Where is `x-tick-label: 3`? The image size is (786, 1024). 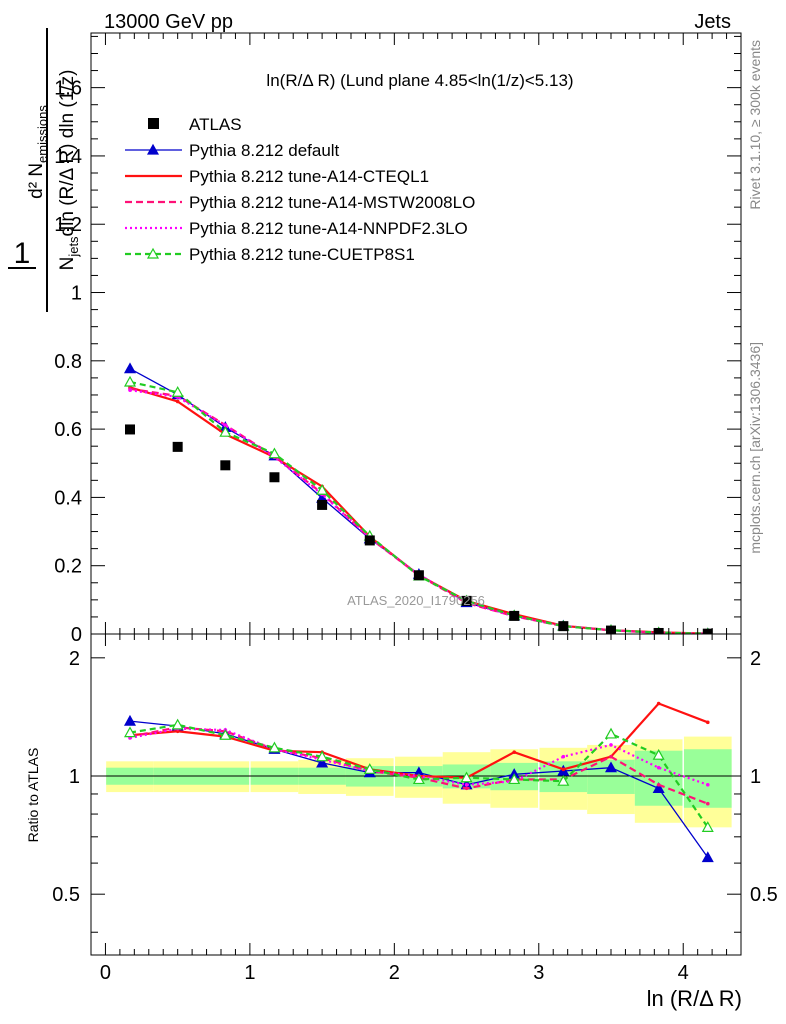 x-tick-label: 3 is located at coordinates (538, 973).